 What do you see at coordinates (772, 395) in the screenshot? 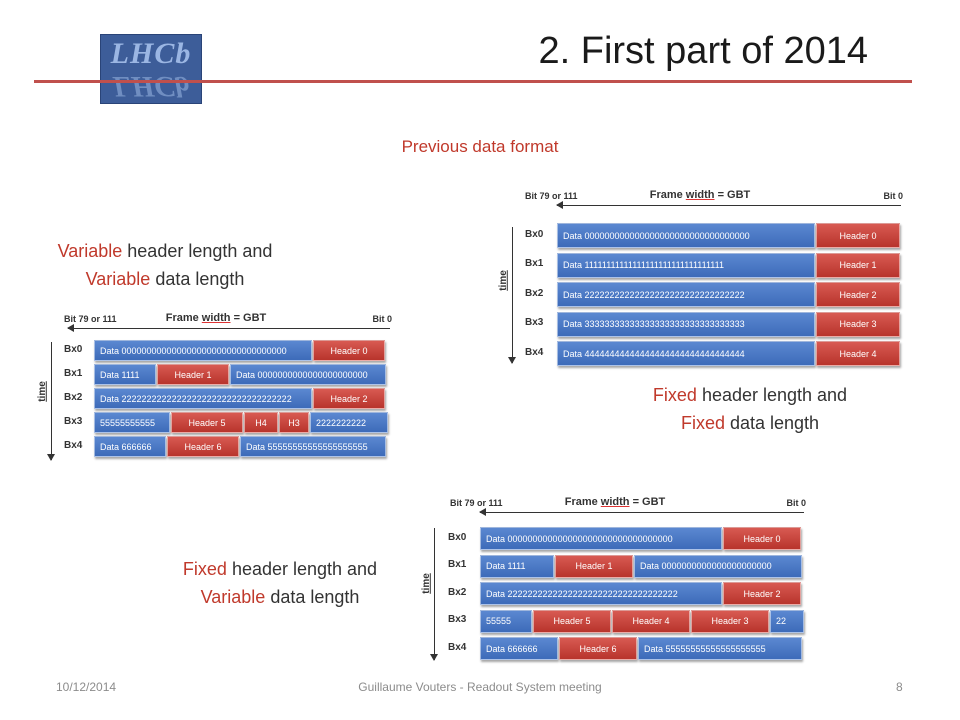
I see `caption-fixed-r1: header length and` at bounding box center [772, 395].